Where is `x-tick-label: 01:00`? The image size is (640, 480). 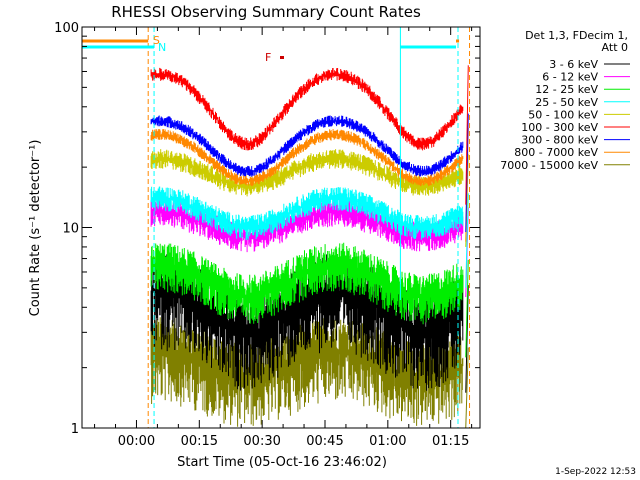
x-tick-label: 01:00 is located at coordinates (387, 441).